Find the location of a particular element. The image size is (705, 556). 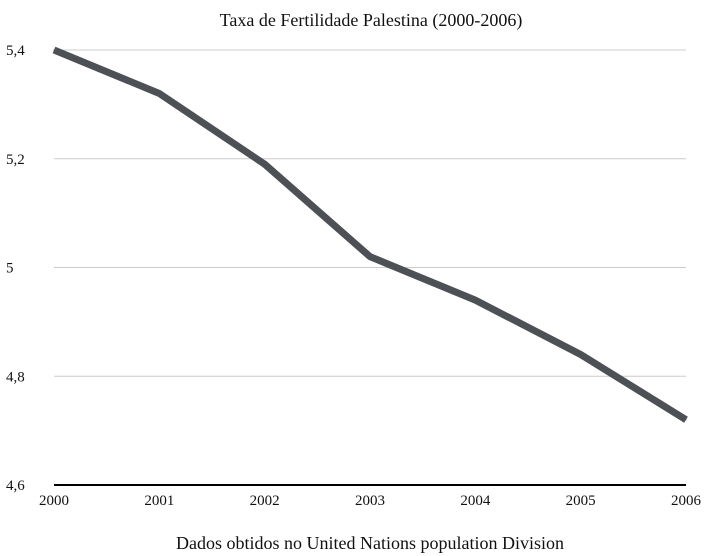

x-tick-label: 2005 is located at coordinates (581, 501).